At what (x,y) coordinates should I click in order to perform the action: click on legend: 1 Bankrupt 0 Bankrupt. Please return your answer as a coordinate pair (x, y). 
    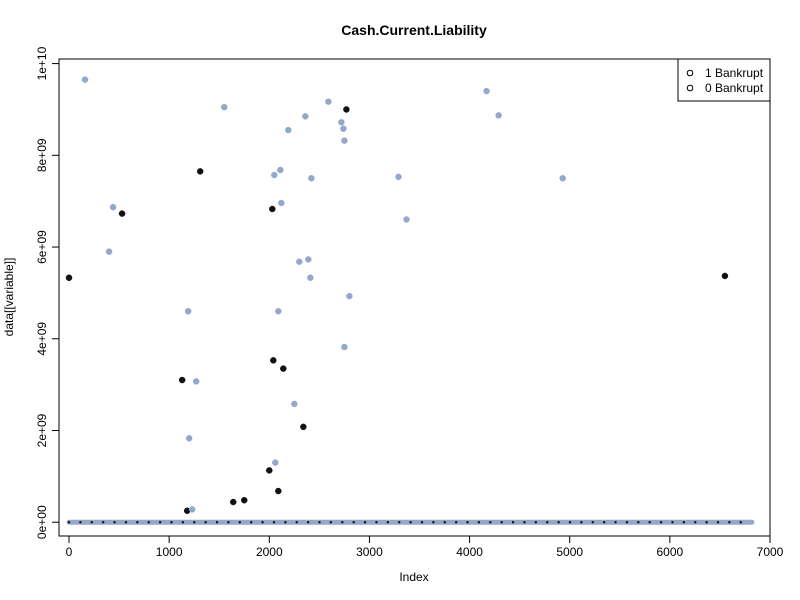
    Looking at the image, I should click on (724, 80).